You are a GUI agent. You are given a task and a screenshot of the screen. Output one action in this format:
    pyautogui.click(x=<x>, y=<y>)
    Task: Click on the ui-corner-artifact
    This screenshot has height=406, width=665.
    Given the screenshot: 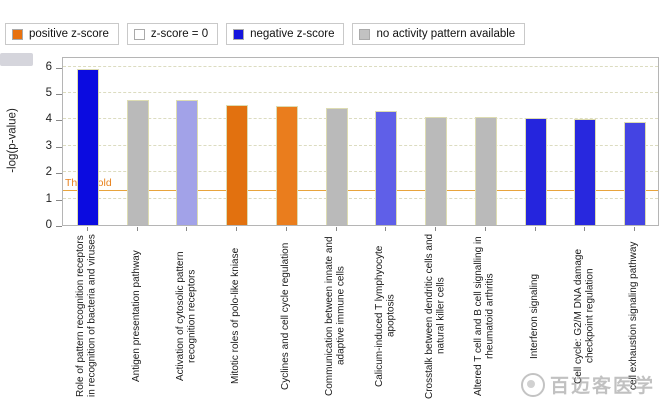 What is the action you would take?
    pyautogui.click(x=16, y=59)
    